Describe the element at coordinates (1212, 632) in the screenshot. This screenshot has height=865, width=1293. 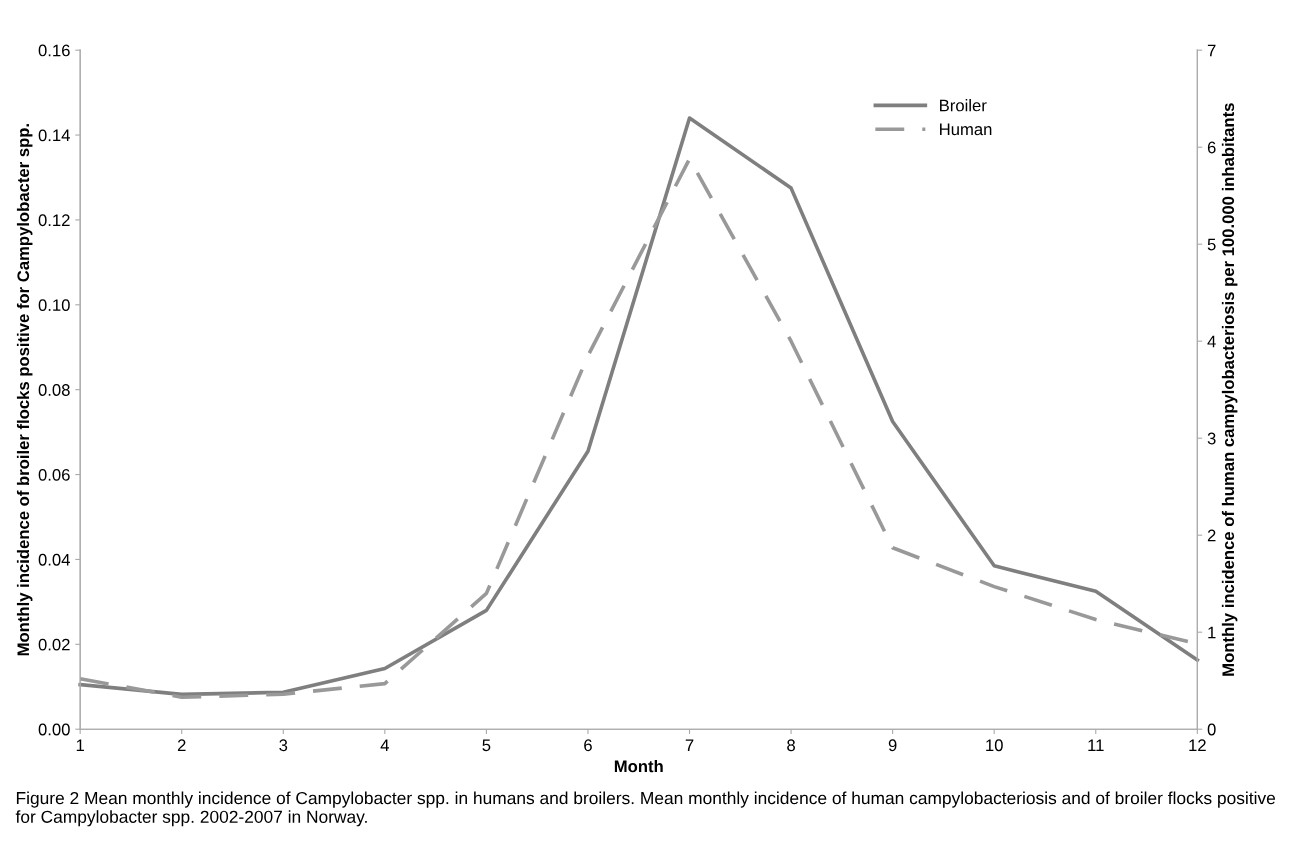
I see `y2-tick-label: 1` at that location.